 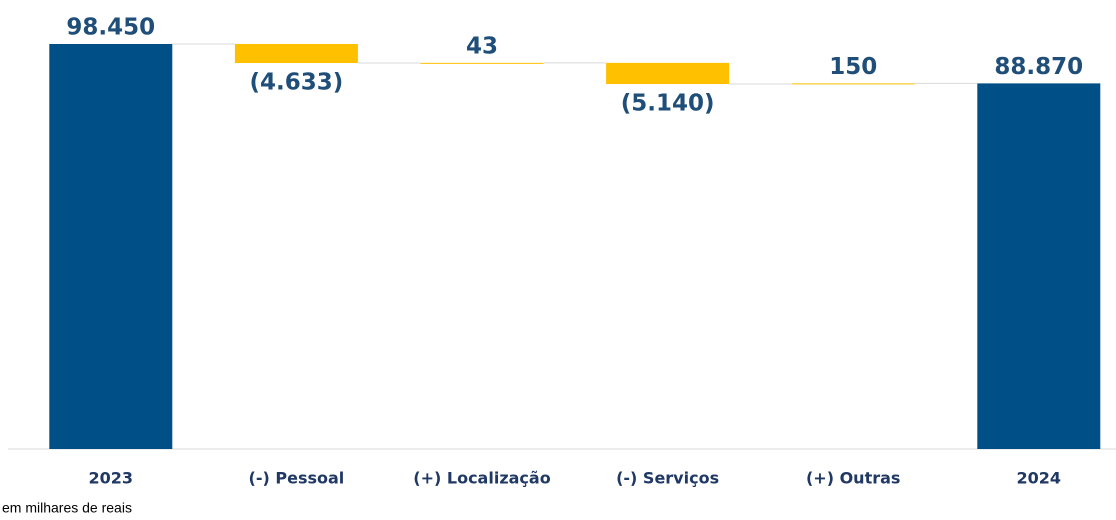 What do you see at coordinates (1038, 67) in the screenshot?
I see `value-label: 88.870` at bounding box center [1038, 67].